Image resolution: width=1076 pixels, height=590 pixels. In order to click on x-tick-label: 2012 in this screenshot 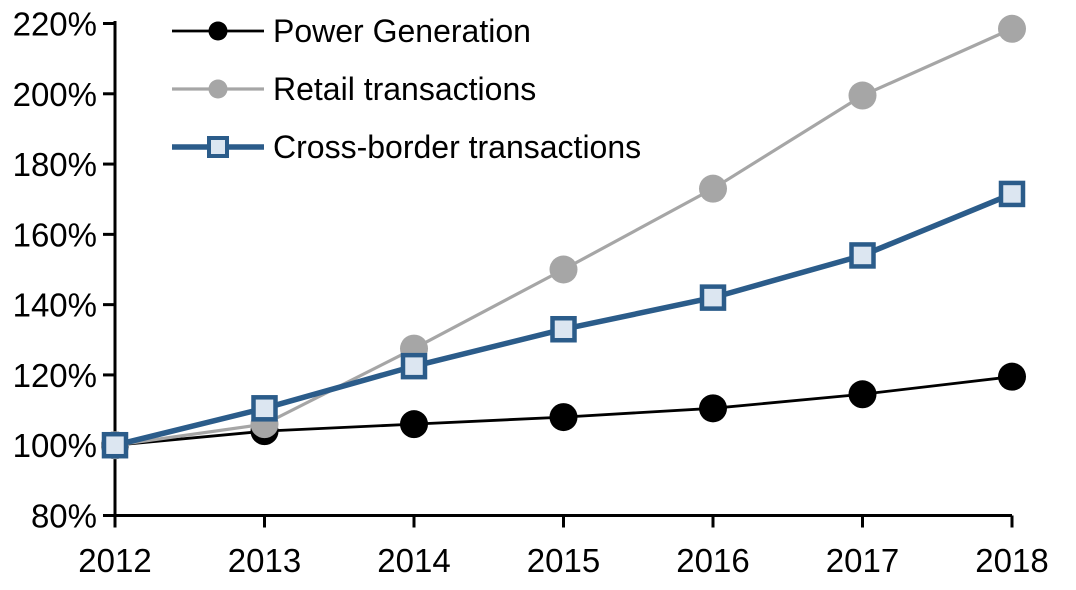, I will do `click(114, 560)`.